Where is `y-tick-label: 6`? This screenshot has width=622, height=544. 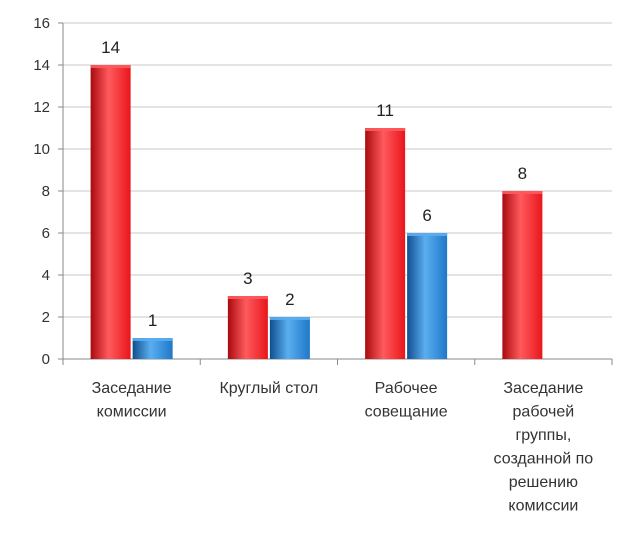
y-tick-label: 6 is located at coordinates (46, 233).